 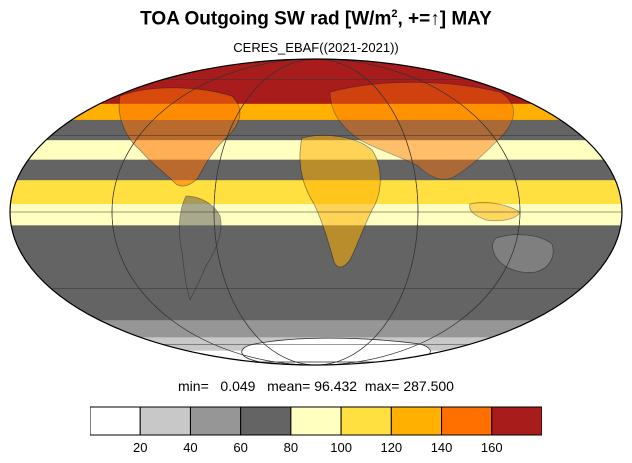 I want to click on asia-shape, so click(x=421, y=130).